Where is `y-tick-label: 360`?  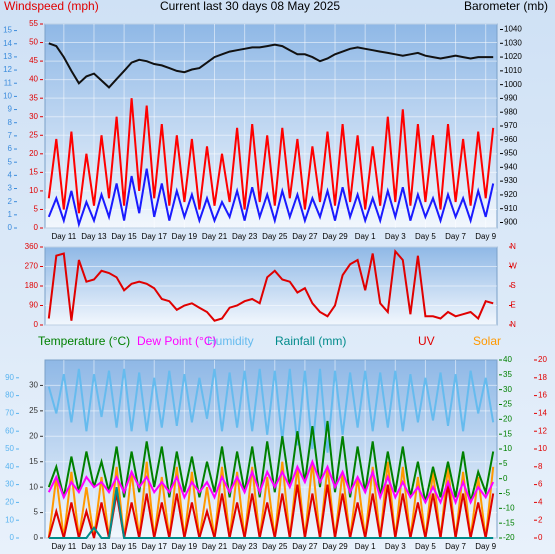
y-tick-label: 360 is located at coordinates (32, 246).